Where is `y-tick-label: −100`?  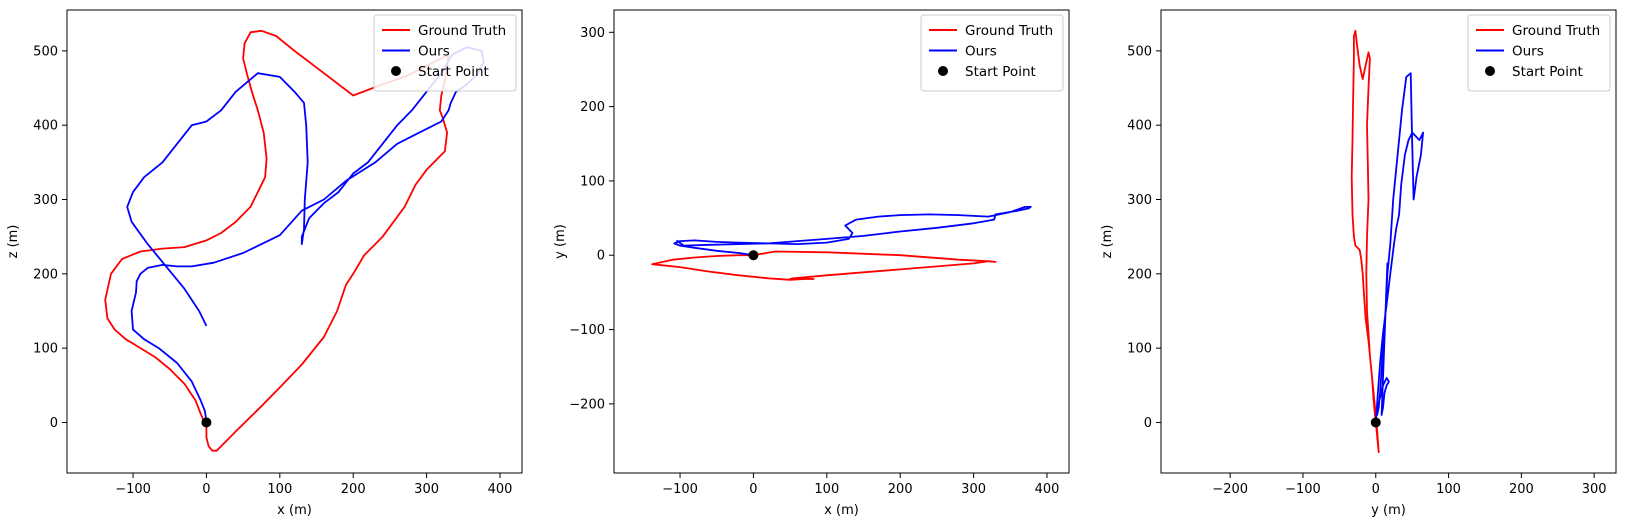 y-tick-label: −100 is located at coordinates (587, 330).